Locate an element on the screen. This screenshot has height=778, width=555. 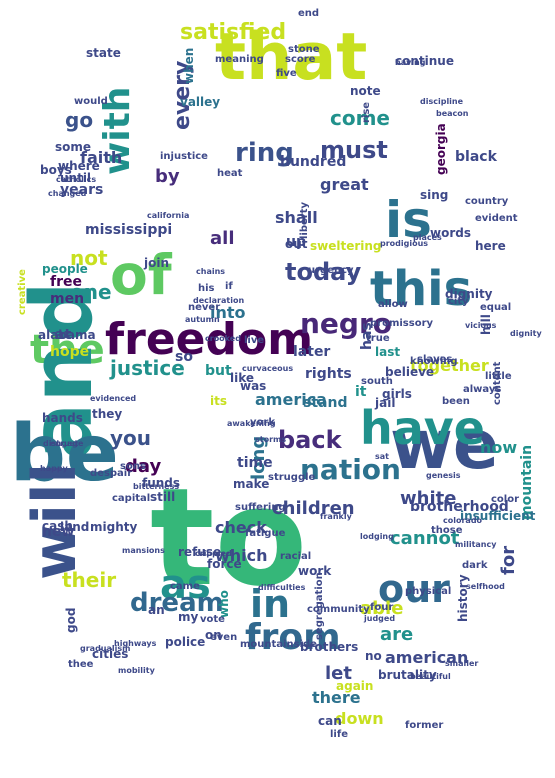
word-knowing: knowing is located at coordinates (434, 361).